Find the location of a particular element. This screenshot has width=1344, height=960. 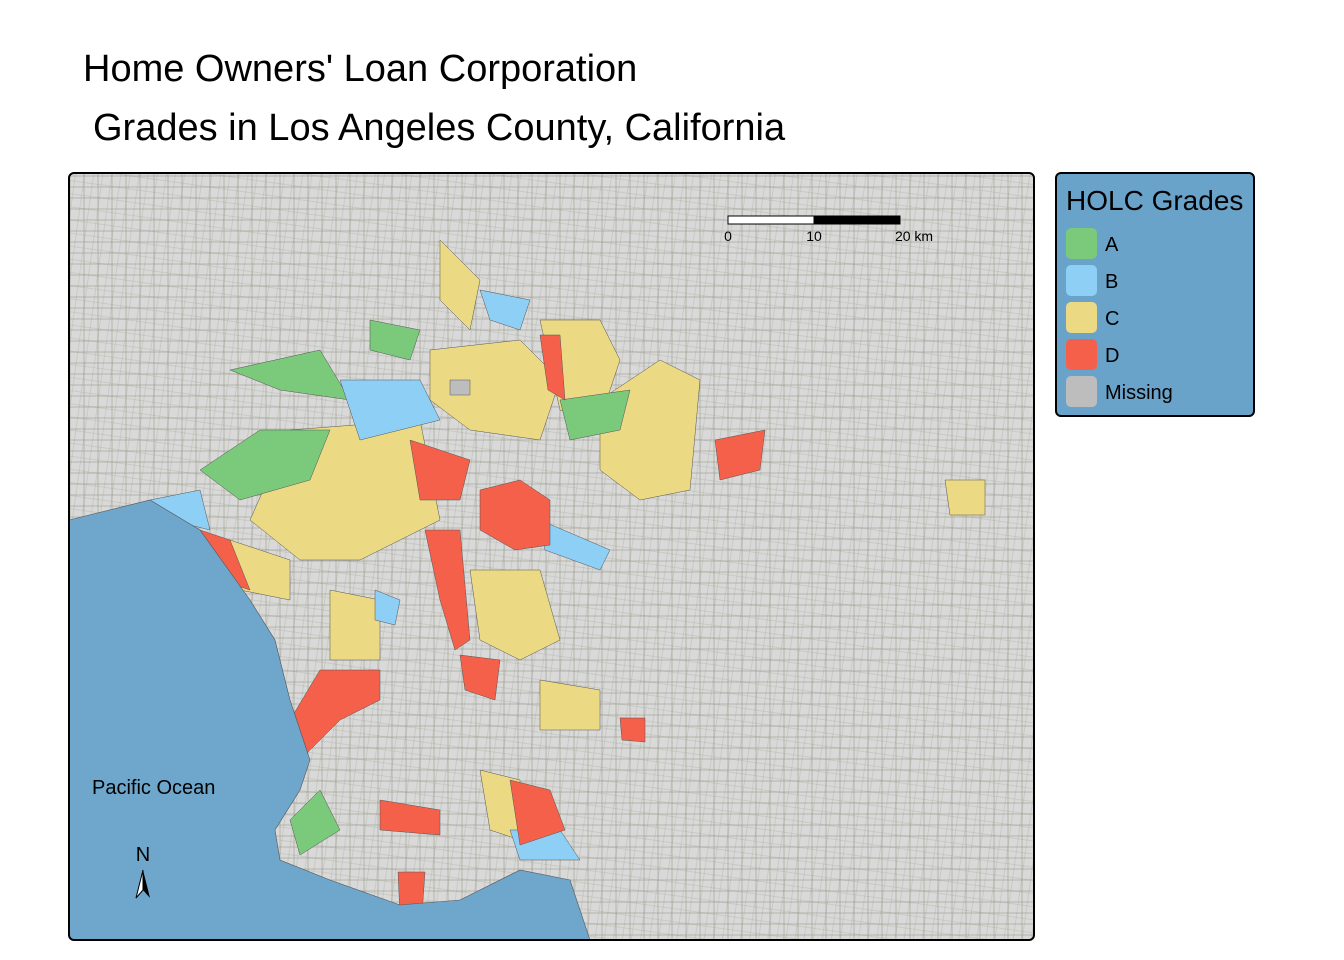

legend-title: HOLC Grades is located at coordinates (1154, 200).